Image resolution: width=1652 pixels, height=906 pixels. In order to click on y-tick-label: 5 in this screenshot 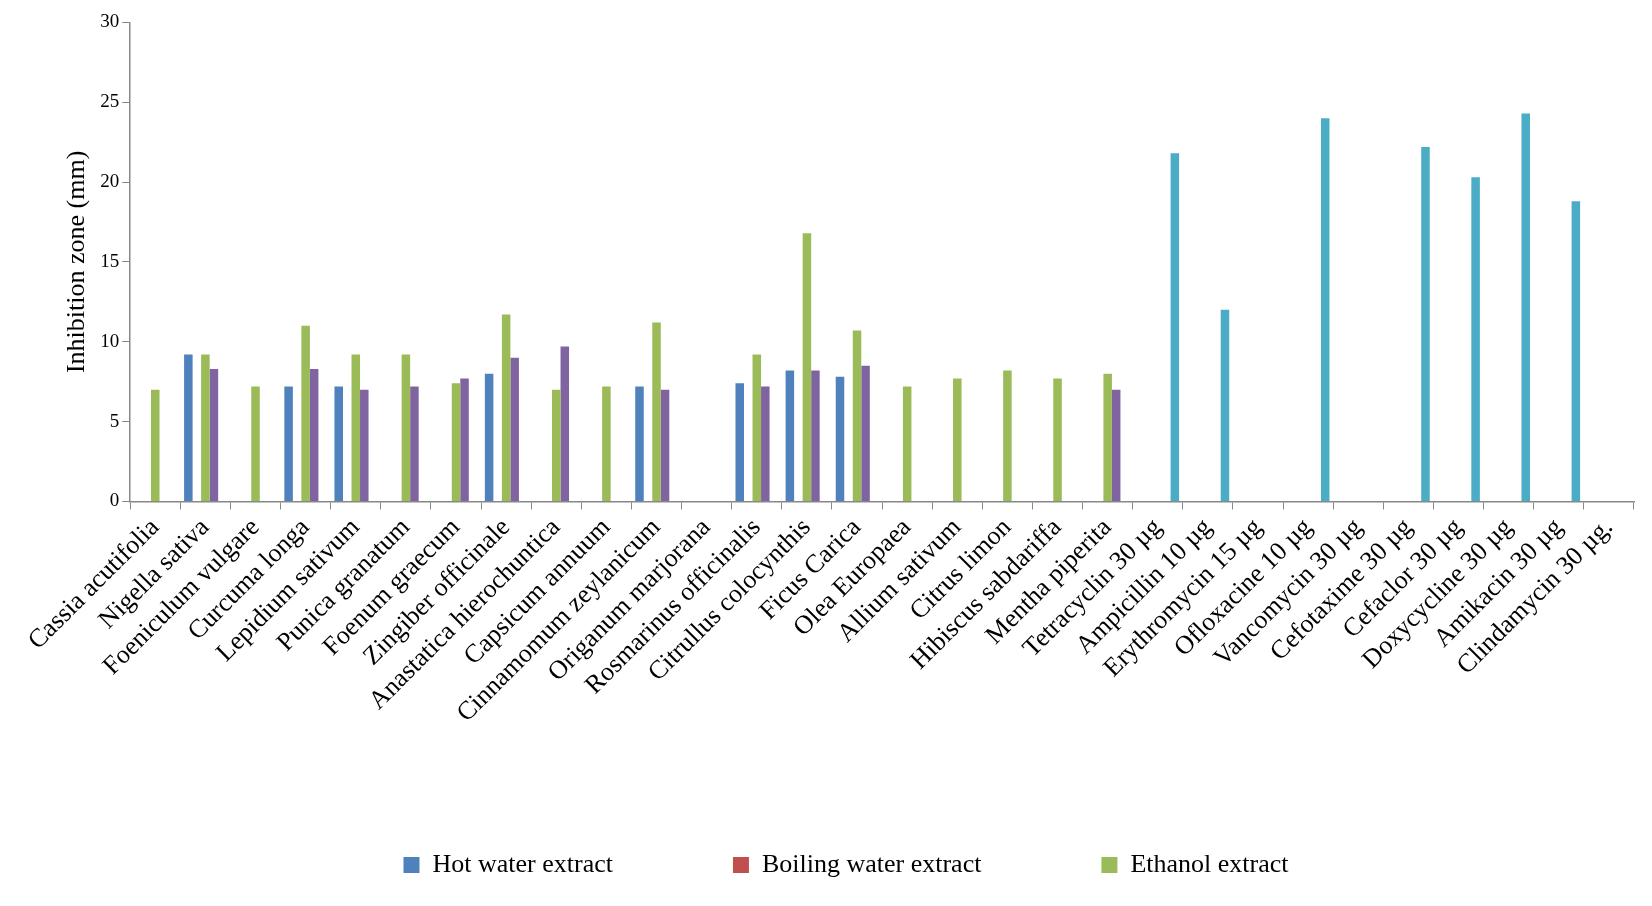, I will do `click(114, 420)`.